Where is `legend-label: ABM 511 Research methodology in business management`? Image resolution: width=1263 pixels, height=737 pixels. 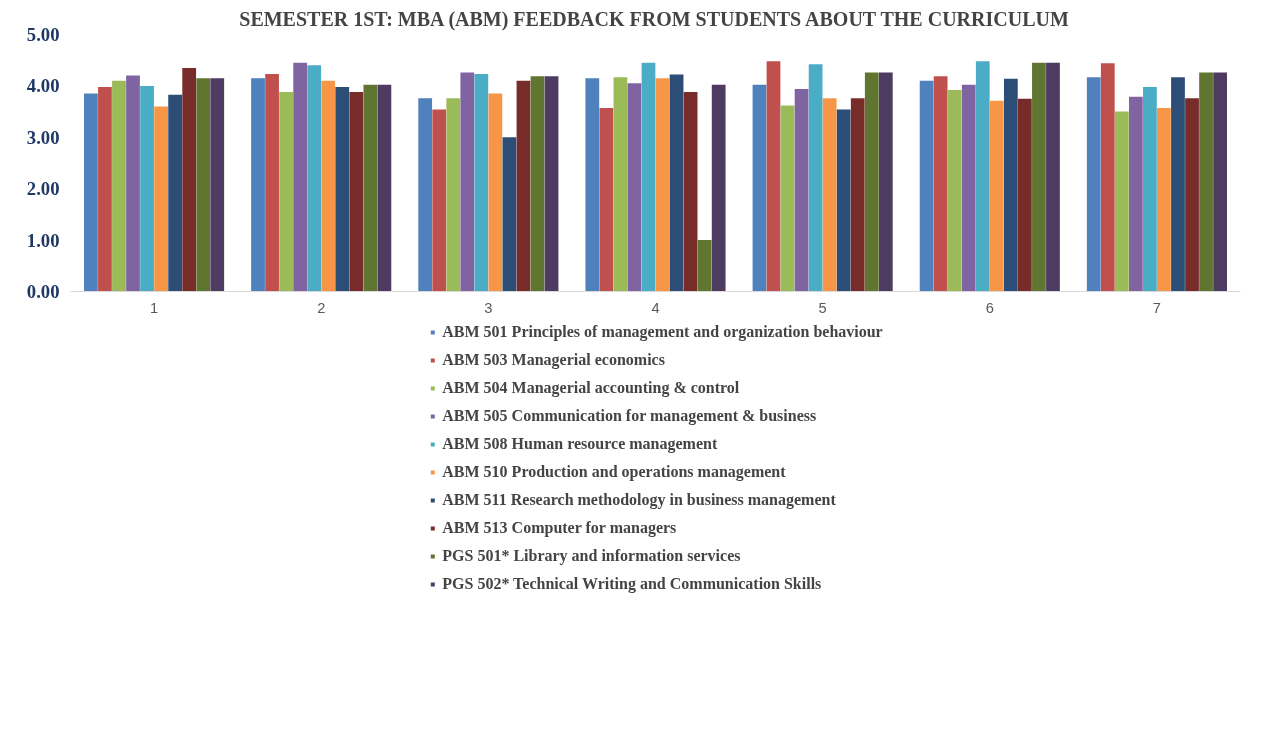 legend-label: ABM 511 Research methodology in business management is located at coordinates (639, 500).